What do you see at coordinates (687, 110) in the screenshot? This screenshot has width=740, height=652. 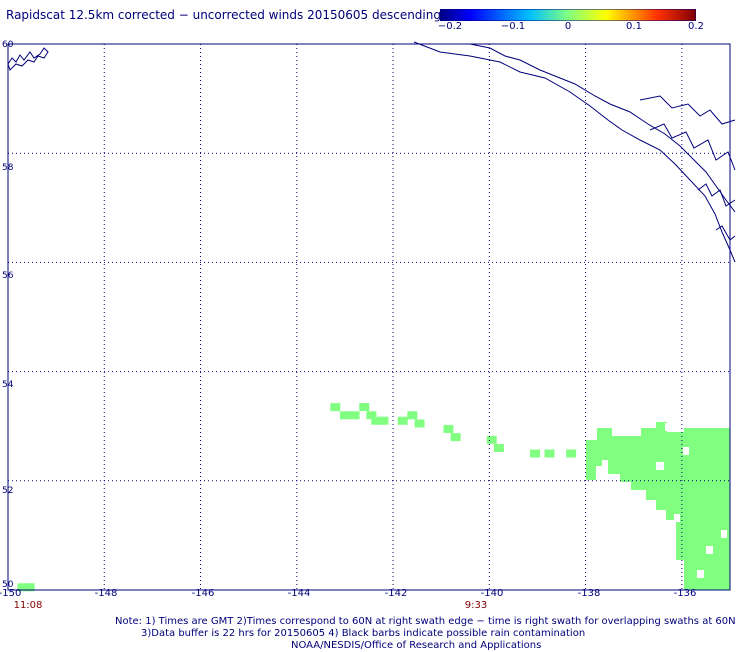 I see `coastline-inlets` at bounding box center [687, 110].